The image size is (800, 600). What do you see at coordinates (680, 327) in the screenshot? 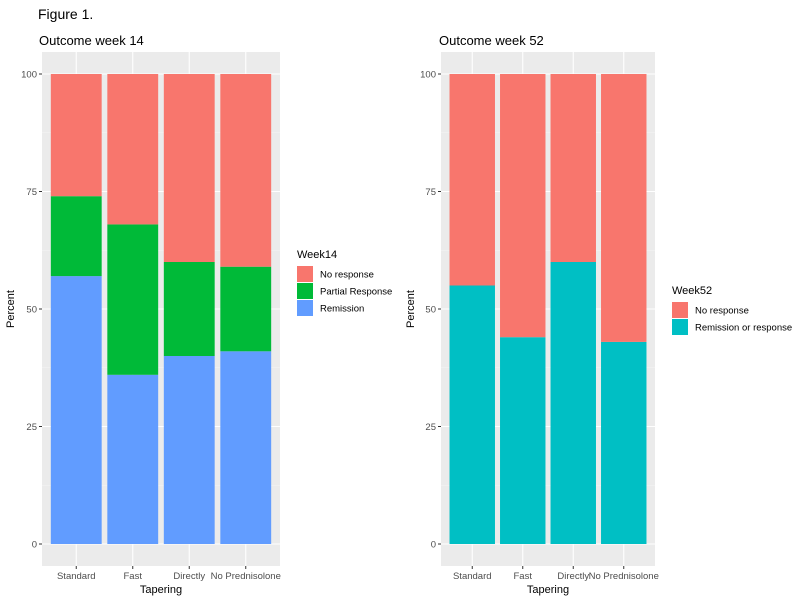
I see `legend-key-remission-or-response` at bounding box center [680, 327].